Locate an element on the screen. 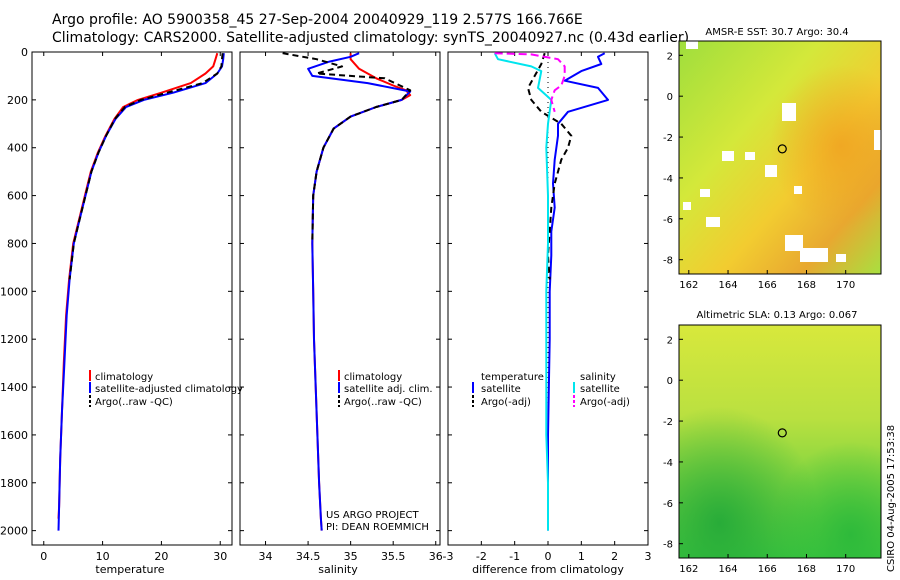  diff-legend-sal-satellite: satellite is located at coordinates (600, 389).